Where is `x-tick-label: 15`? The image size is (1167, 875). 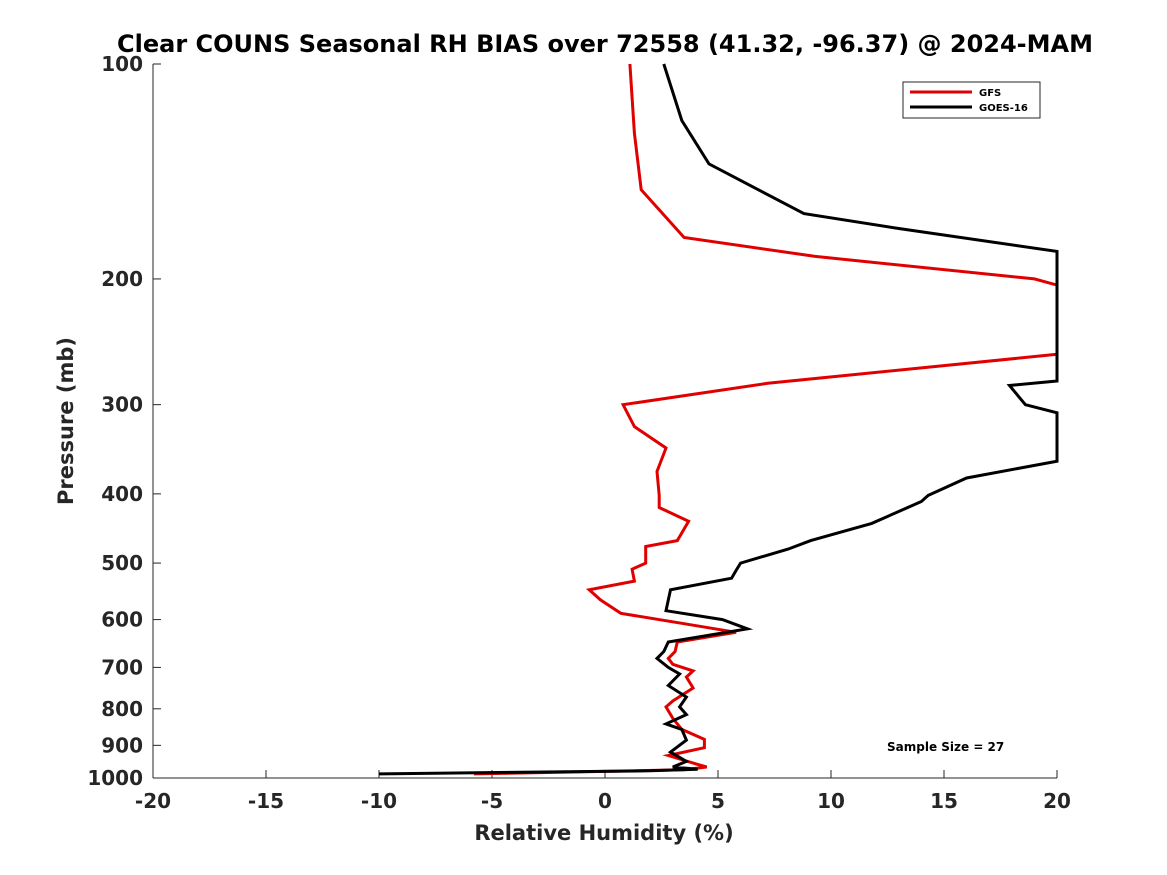 x-tick-label: 15 is located at coordinates (944, 801).